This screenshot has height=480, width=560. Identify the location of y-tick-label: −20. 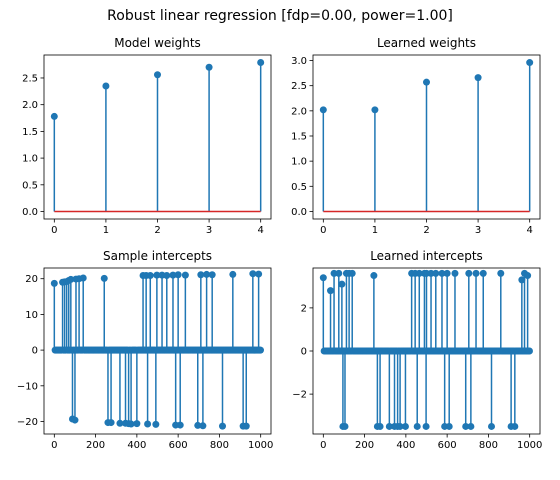
(27, 422).